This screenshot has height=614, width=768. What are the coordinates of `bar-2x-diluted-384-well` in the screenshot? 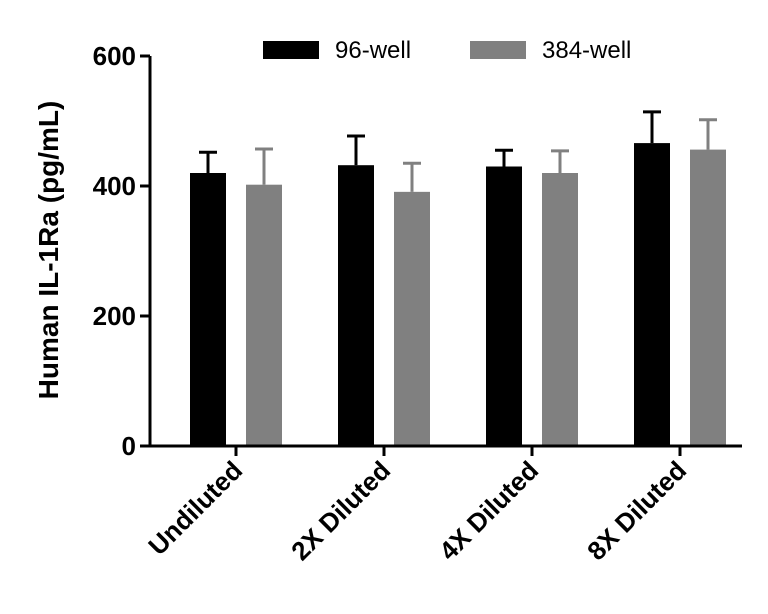 It's located at (412, 318).